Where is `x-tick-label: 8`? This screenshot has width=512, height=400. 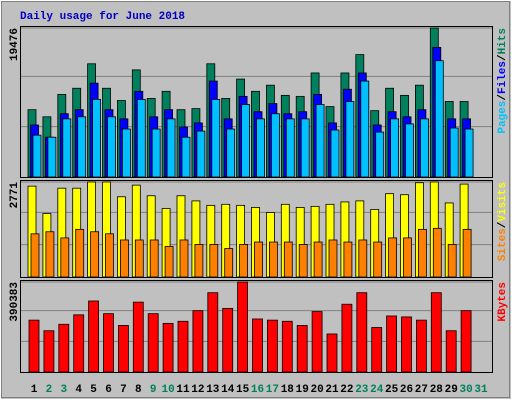 x-tick-label: 8 is located at coordinates (138, 390).